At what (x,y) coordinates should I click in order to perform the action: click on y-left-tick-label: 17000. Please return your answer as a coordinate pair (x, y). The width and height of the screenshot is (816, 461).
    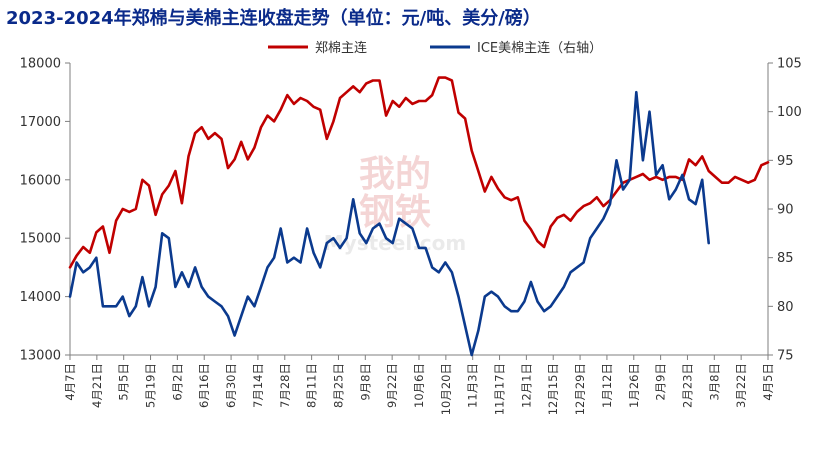
    Looking at the image, I should click on (40, 122).